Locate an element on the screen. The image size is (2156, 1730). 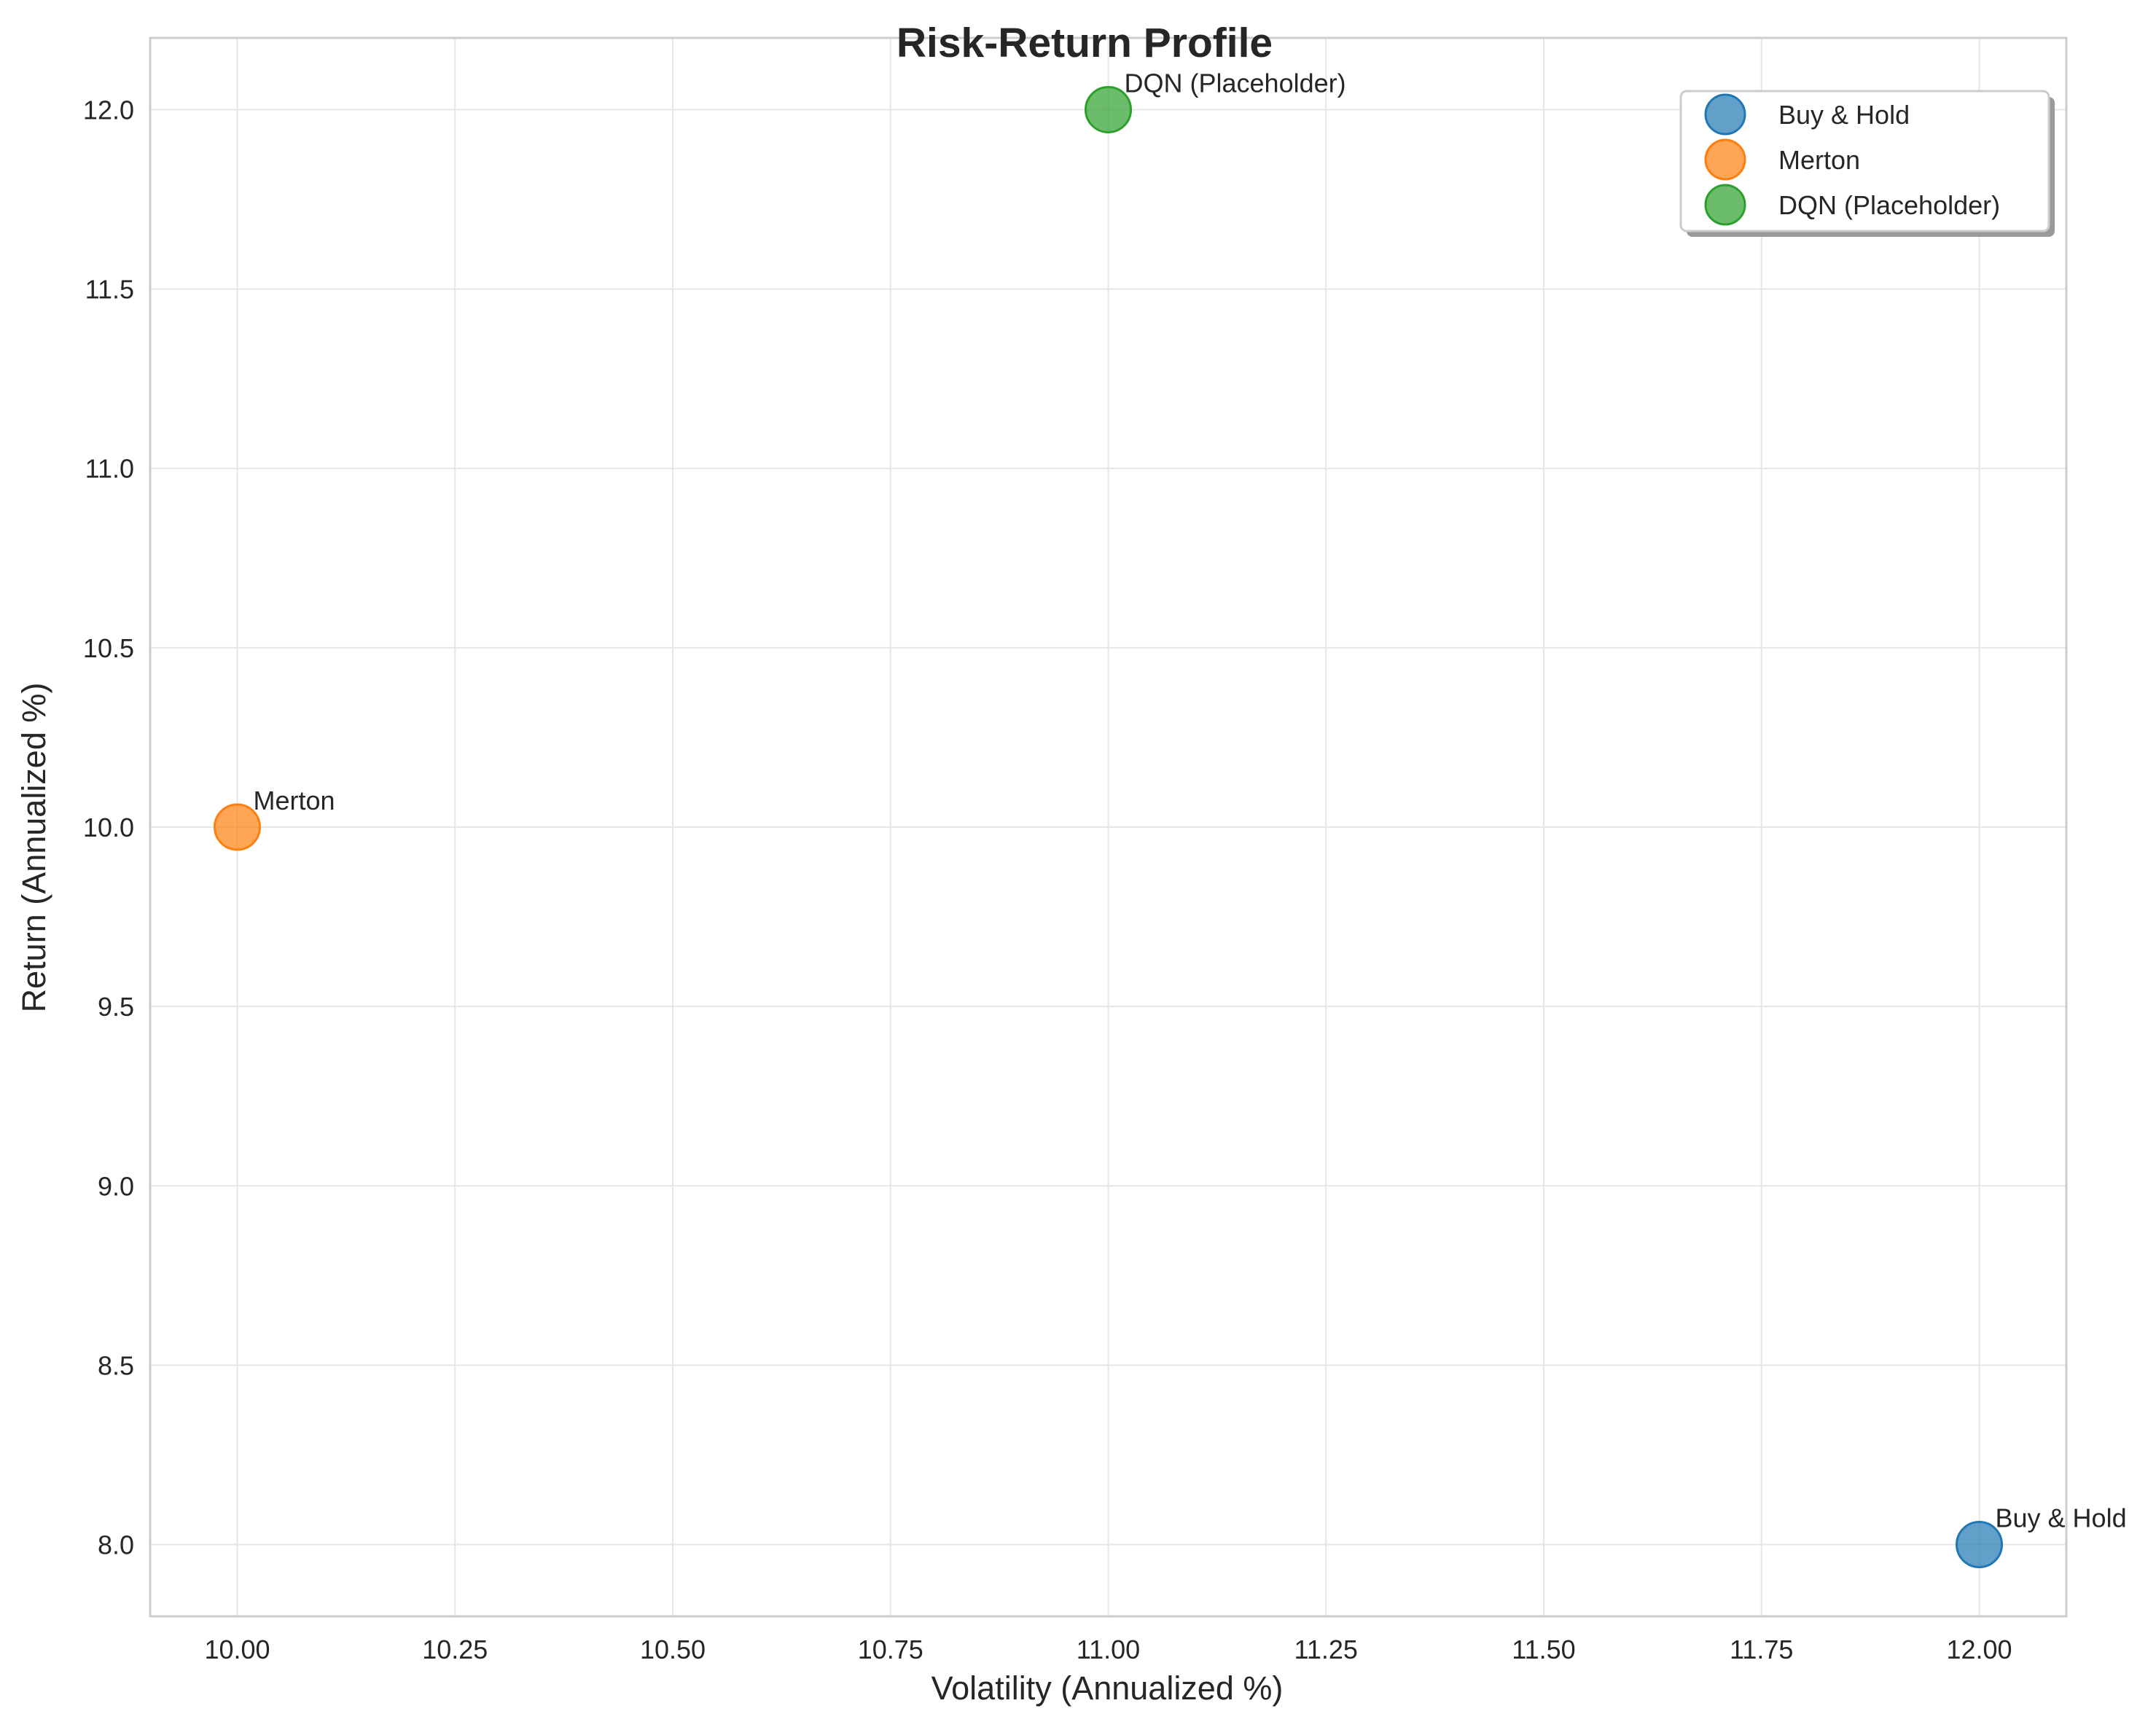
y-axis-label: Return (Annualized %) is located at coordinates (33, 848).